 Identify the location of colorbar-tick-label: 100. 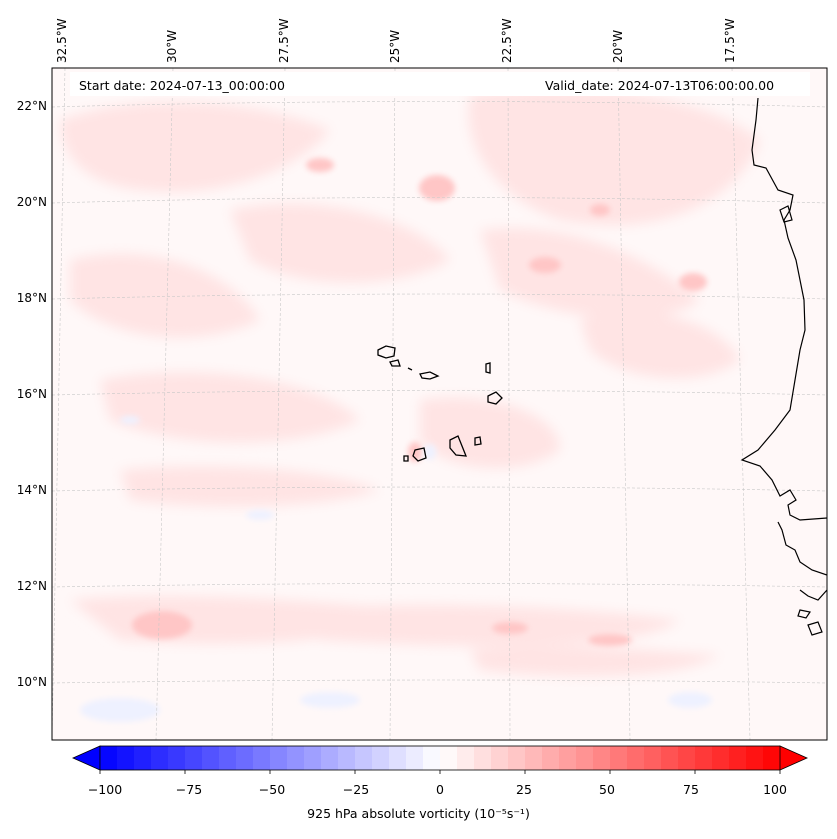
(775, 789).